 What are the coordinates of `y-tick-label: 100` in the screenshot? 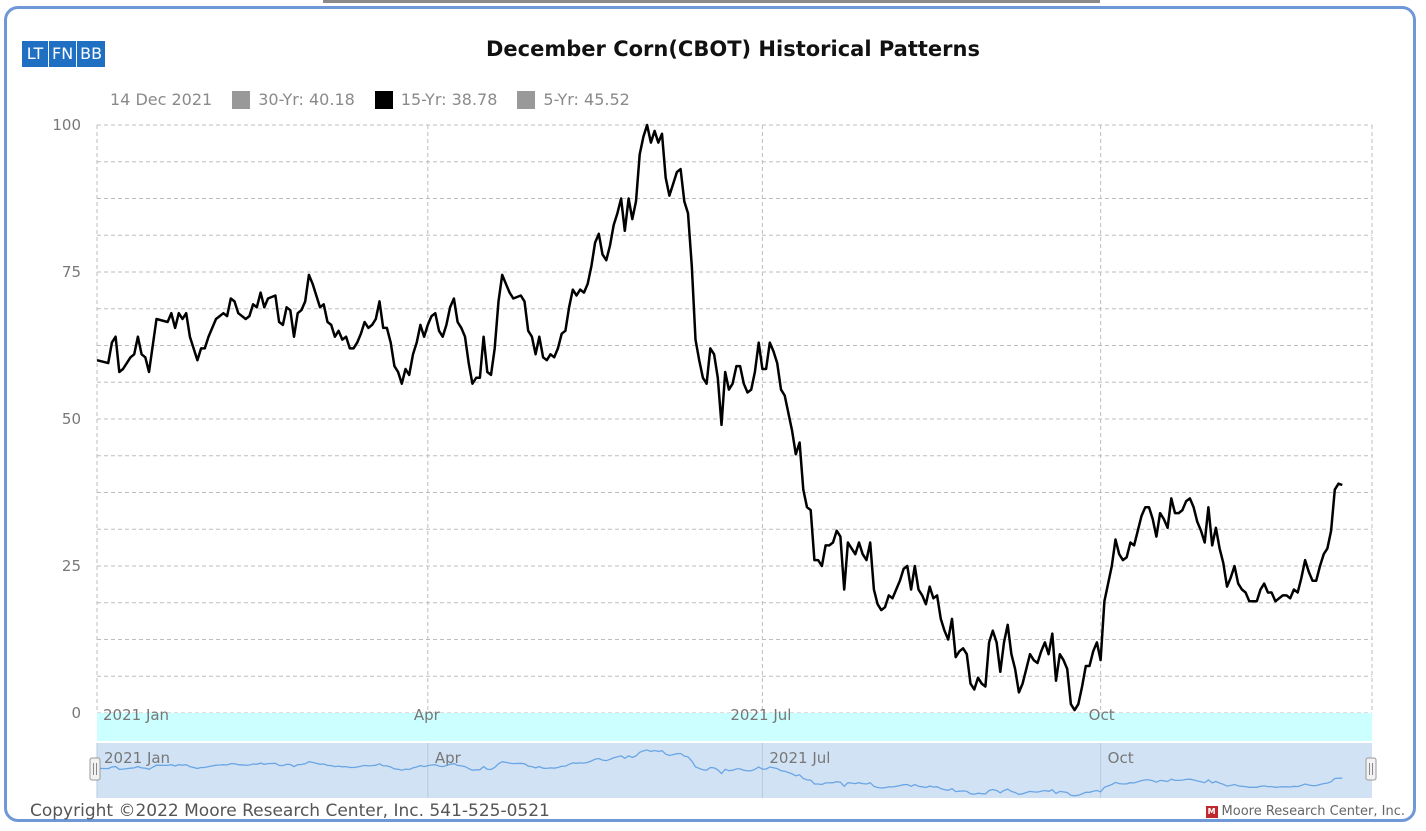 It's located at (66, 125).